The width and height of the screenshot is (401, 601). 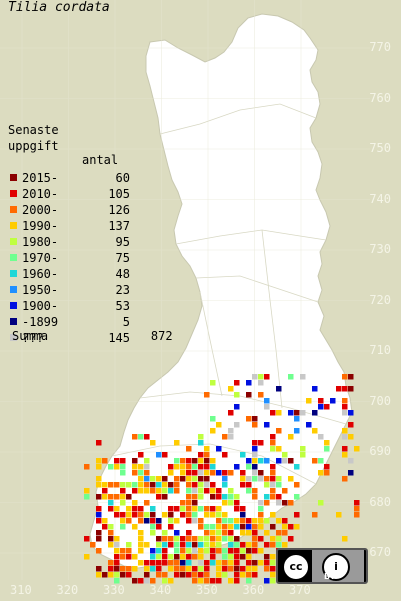 I want to click on legend-row: 2010- 105, so click(x=73, y=194).